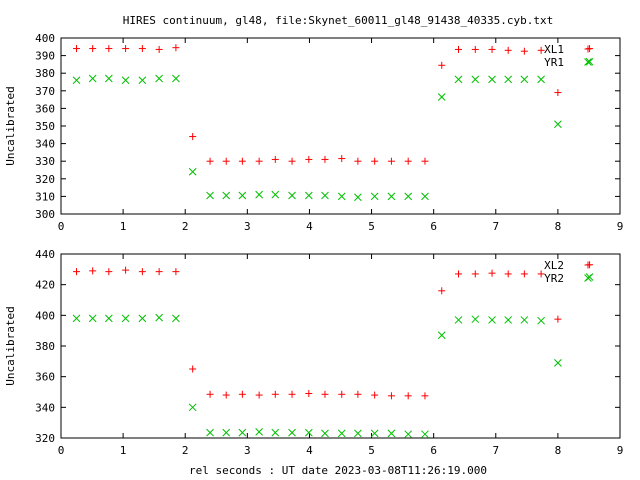  I want to click on legend-label: XL1, so click(554, 49).